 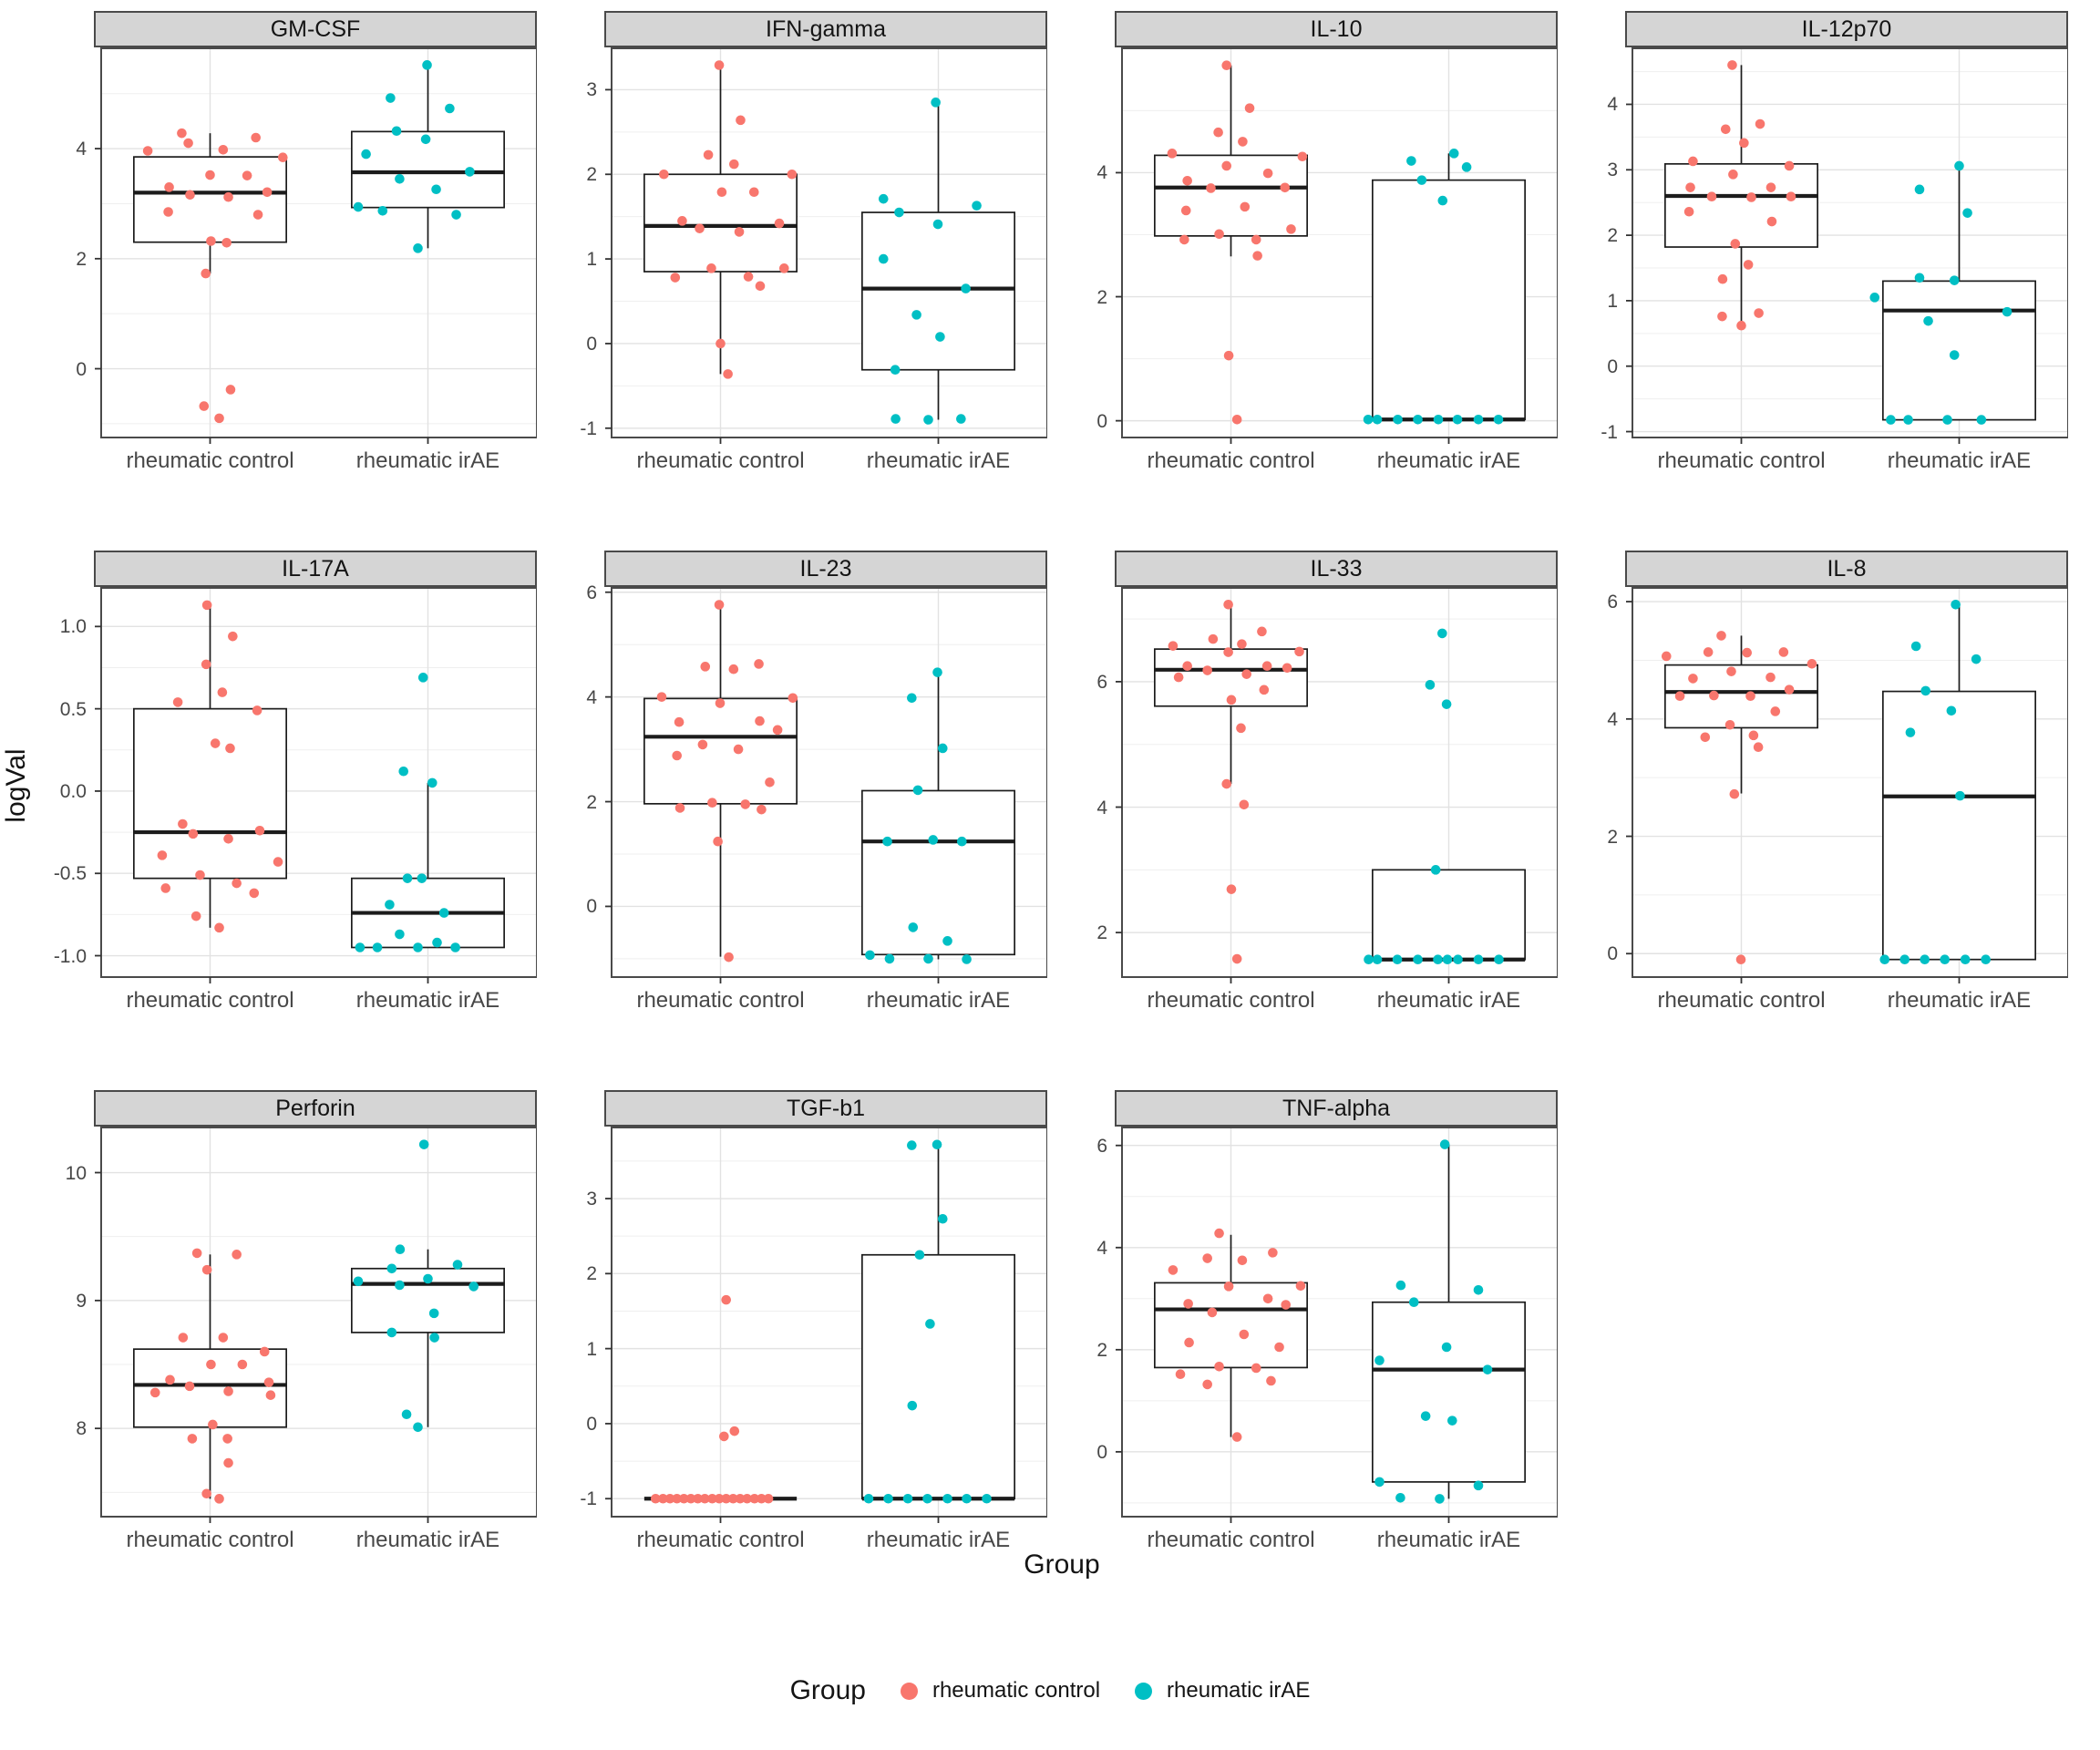 I want to click on facet-strip-title: IL-33, so click(x=1337, y=569).